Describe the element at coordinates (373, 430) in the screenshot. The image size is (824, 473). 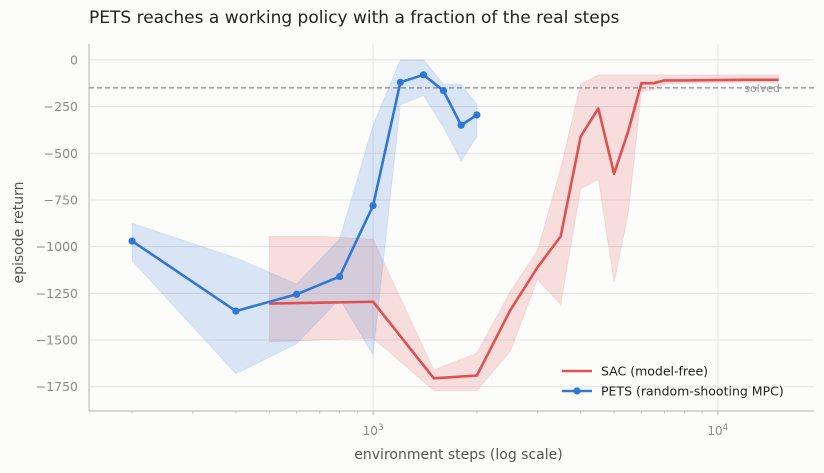
I see `x-tick-label: 103` at that location.